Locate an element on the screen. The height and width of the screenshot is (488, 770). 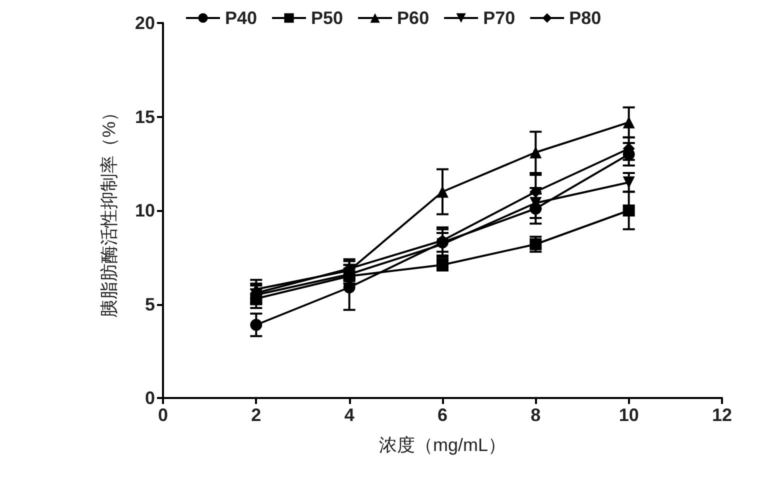
y-axis-title: 胰脂肪酶活性抑制率（%） is located at coordinates (109, 210).